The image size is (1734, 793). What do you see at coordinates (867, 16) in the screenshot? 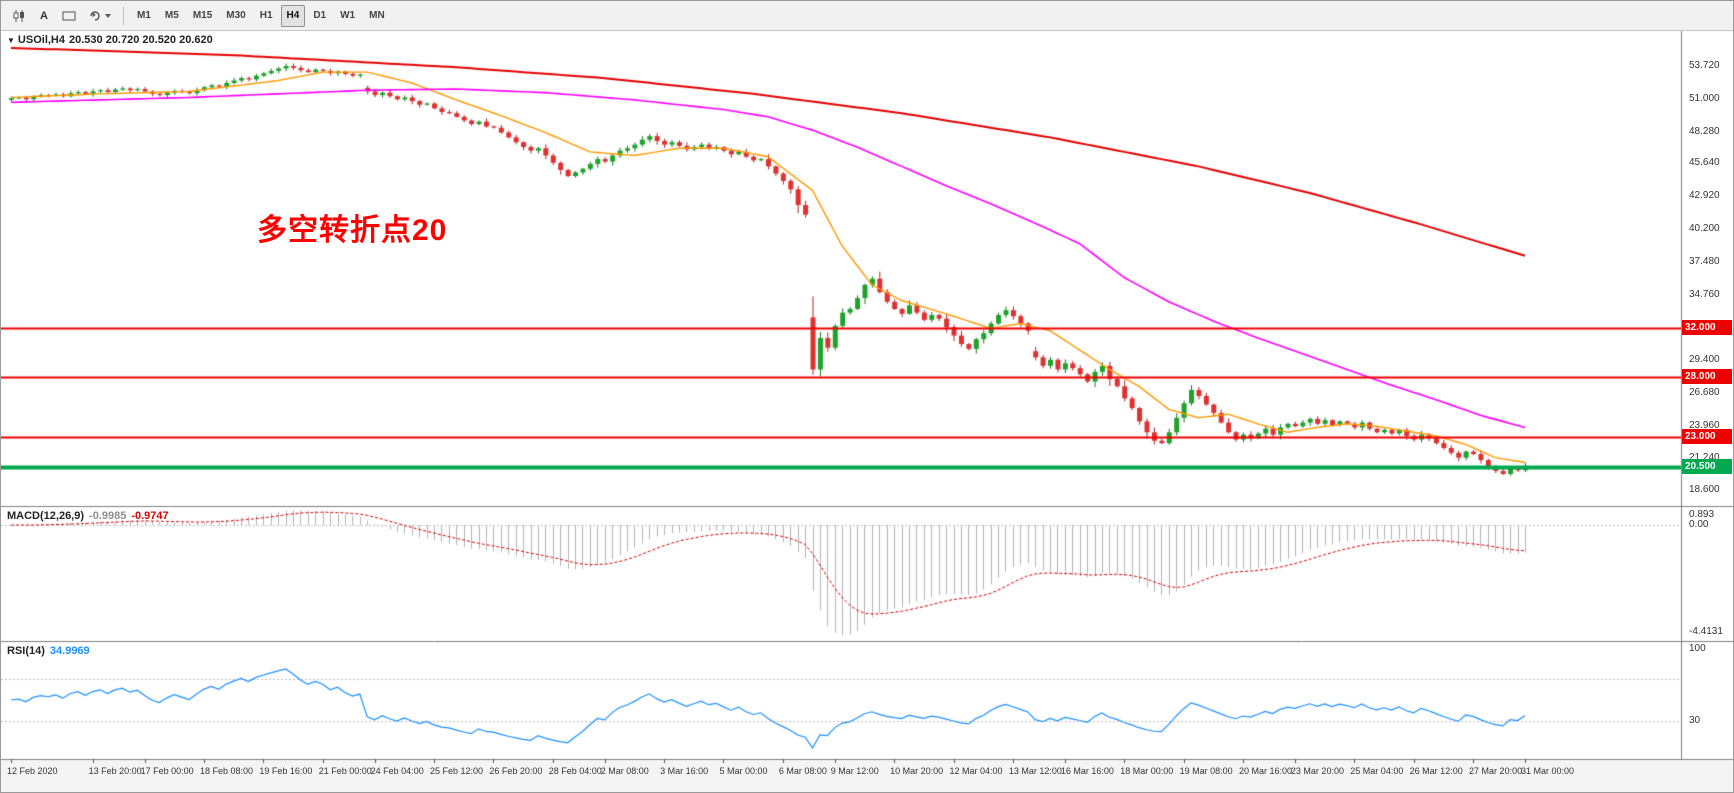
I see `toolbar: A M1 M5 M15 M30 H1 H4 D1 W1 MN` at bounding box center [867, 16].